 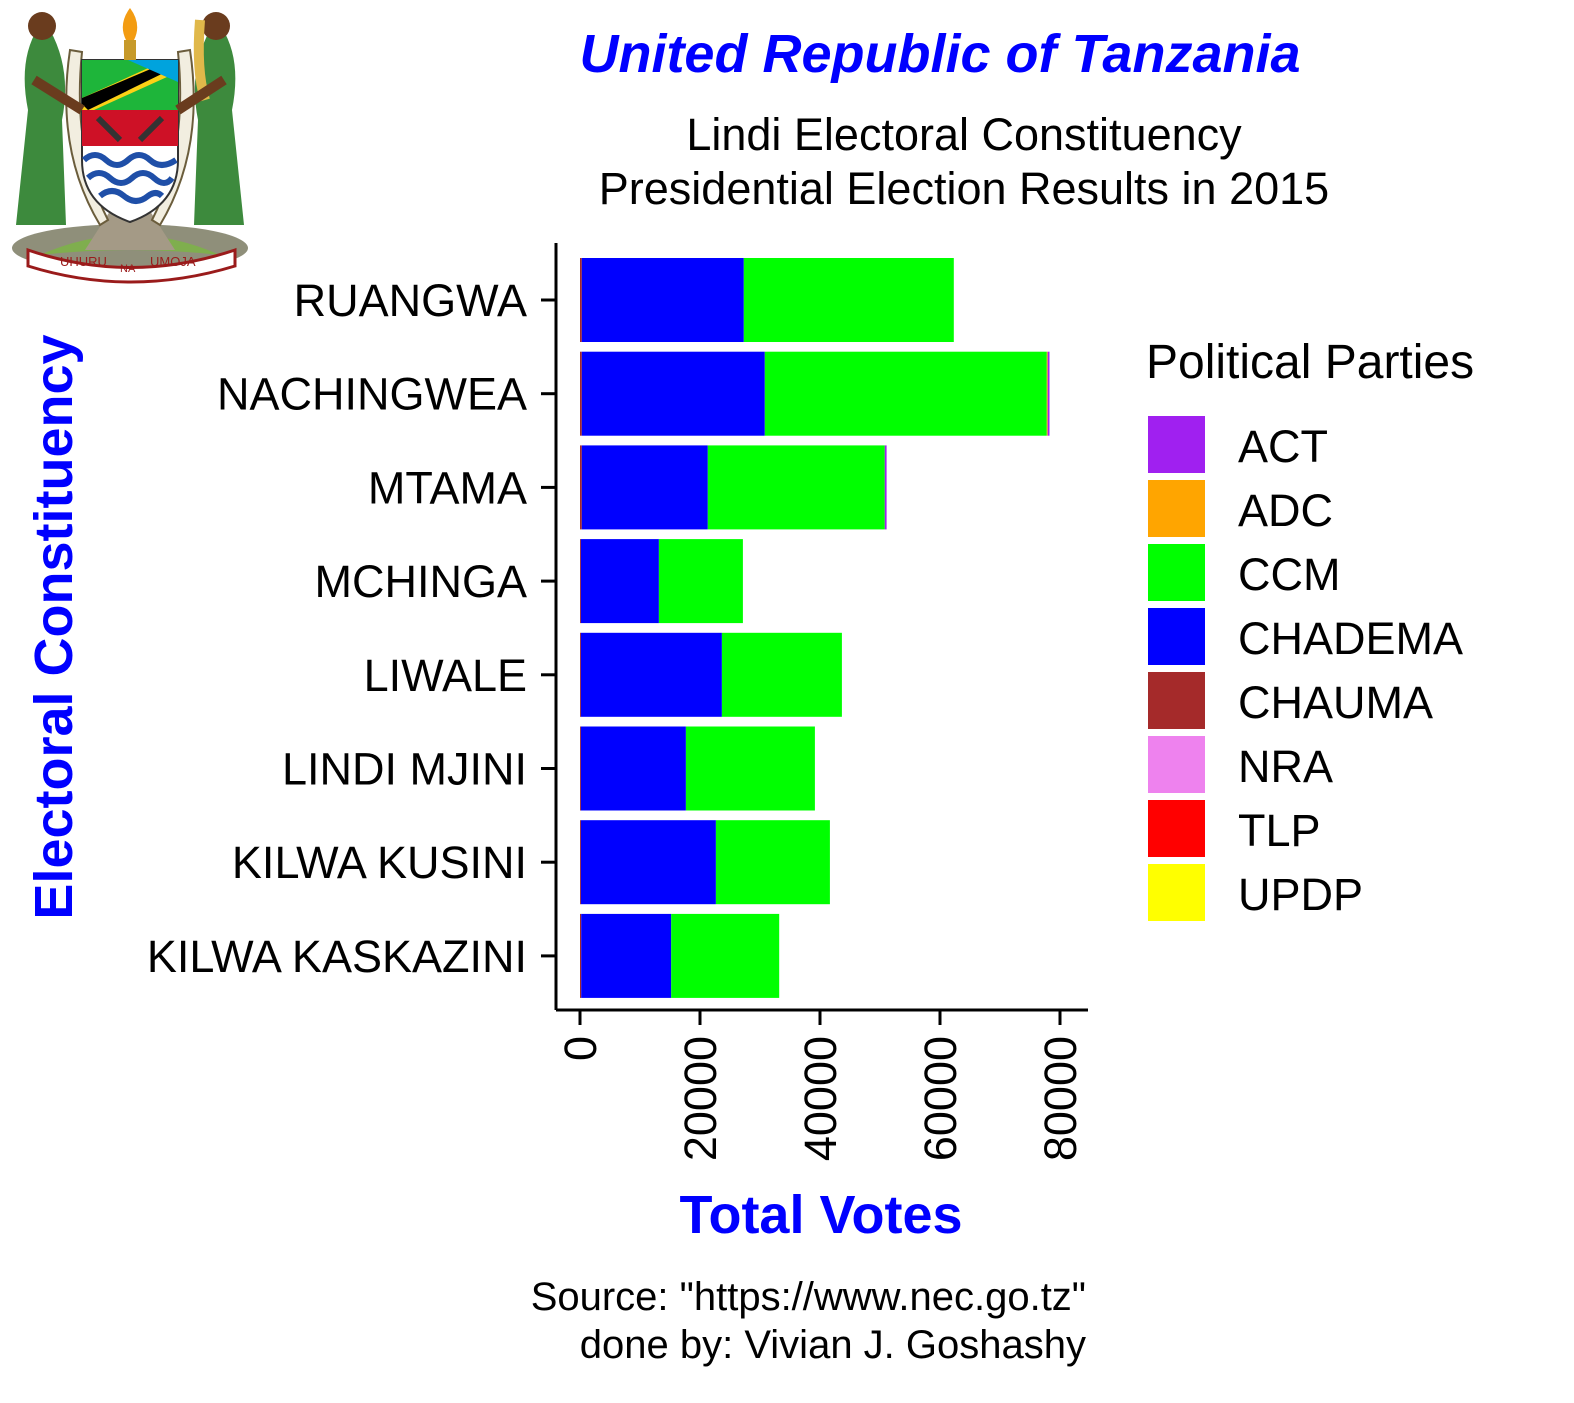 What do you see at coordinates (833, 1345) in the screenshot?
I see `caption-author: done by: Vivian J. Goshashy` at bounding box center [833, 1345].